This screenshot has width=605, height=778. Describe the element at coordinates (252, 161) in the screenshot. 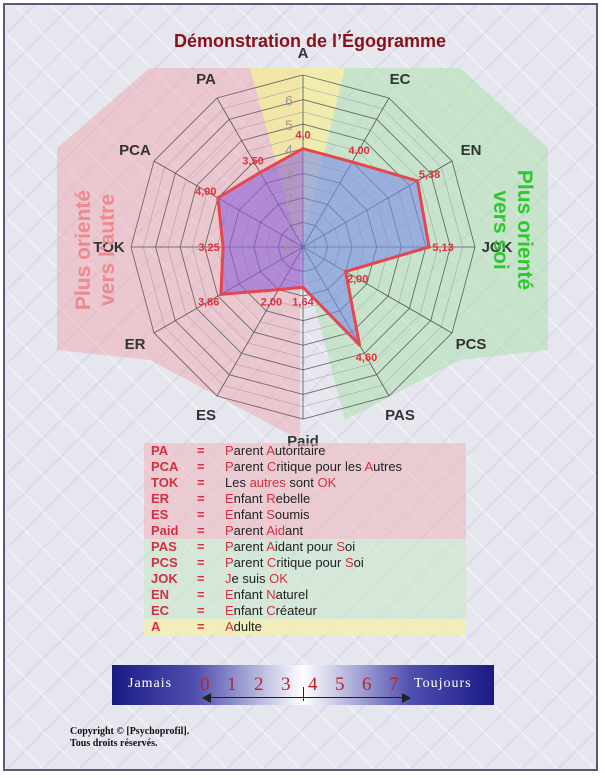

I see `value-label-pa: 3,50` at that location.